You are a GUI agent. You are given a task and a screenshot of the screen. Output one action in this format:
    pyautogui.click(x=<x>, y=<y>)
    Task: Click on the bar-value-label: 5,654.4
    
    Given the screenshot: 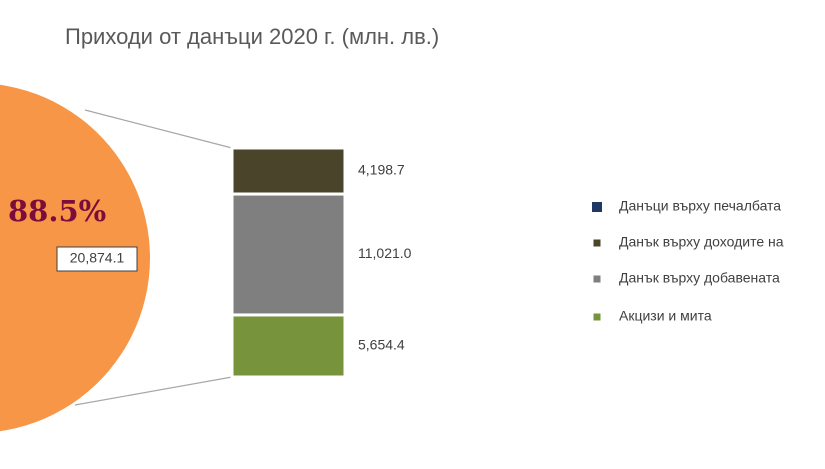 What is the action you would take?
    pyautogui.click(x=381, y=345)
    